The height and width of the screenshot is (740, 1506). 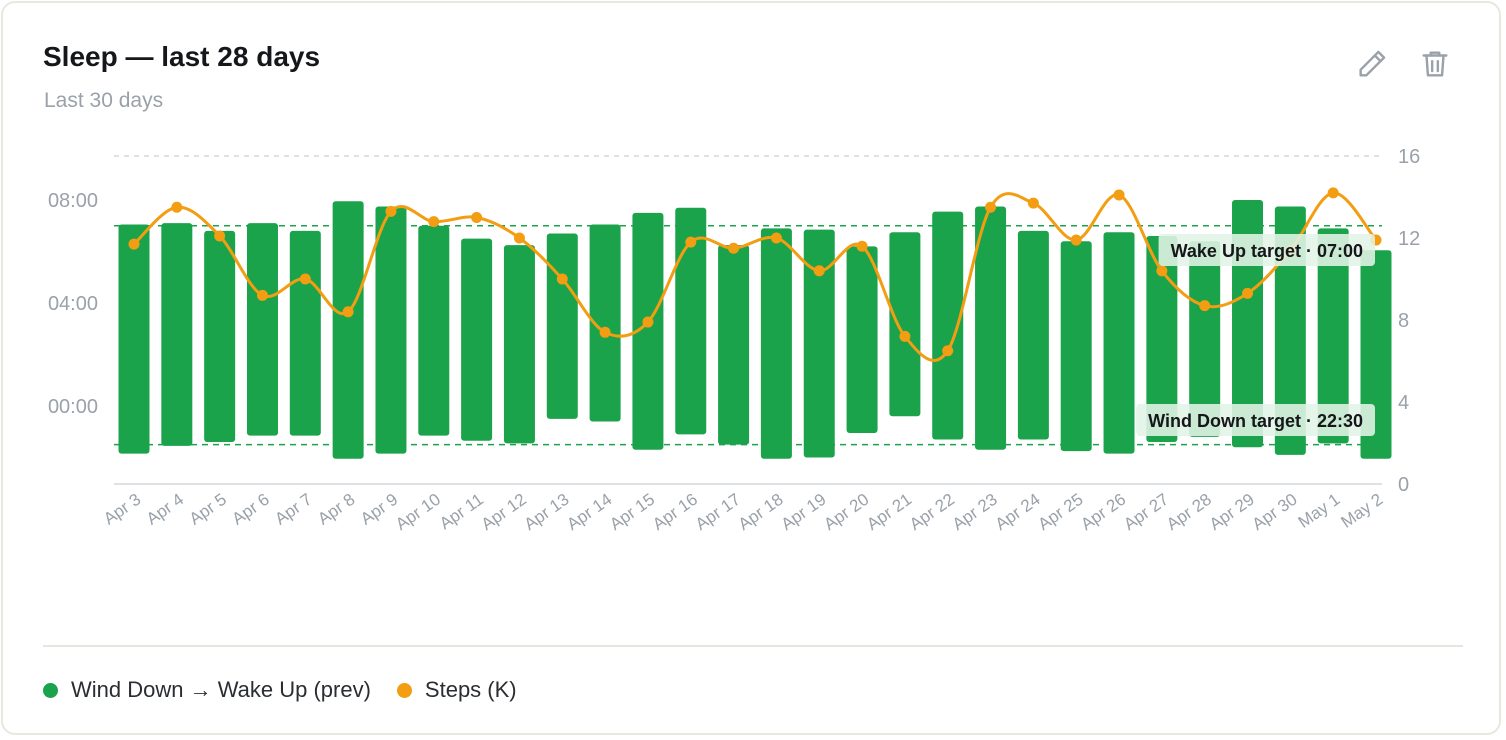 What do you see at coordinates (753, 646) in the screenshot?
I see `legend-divider` at bounding box center [753, 646].